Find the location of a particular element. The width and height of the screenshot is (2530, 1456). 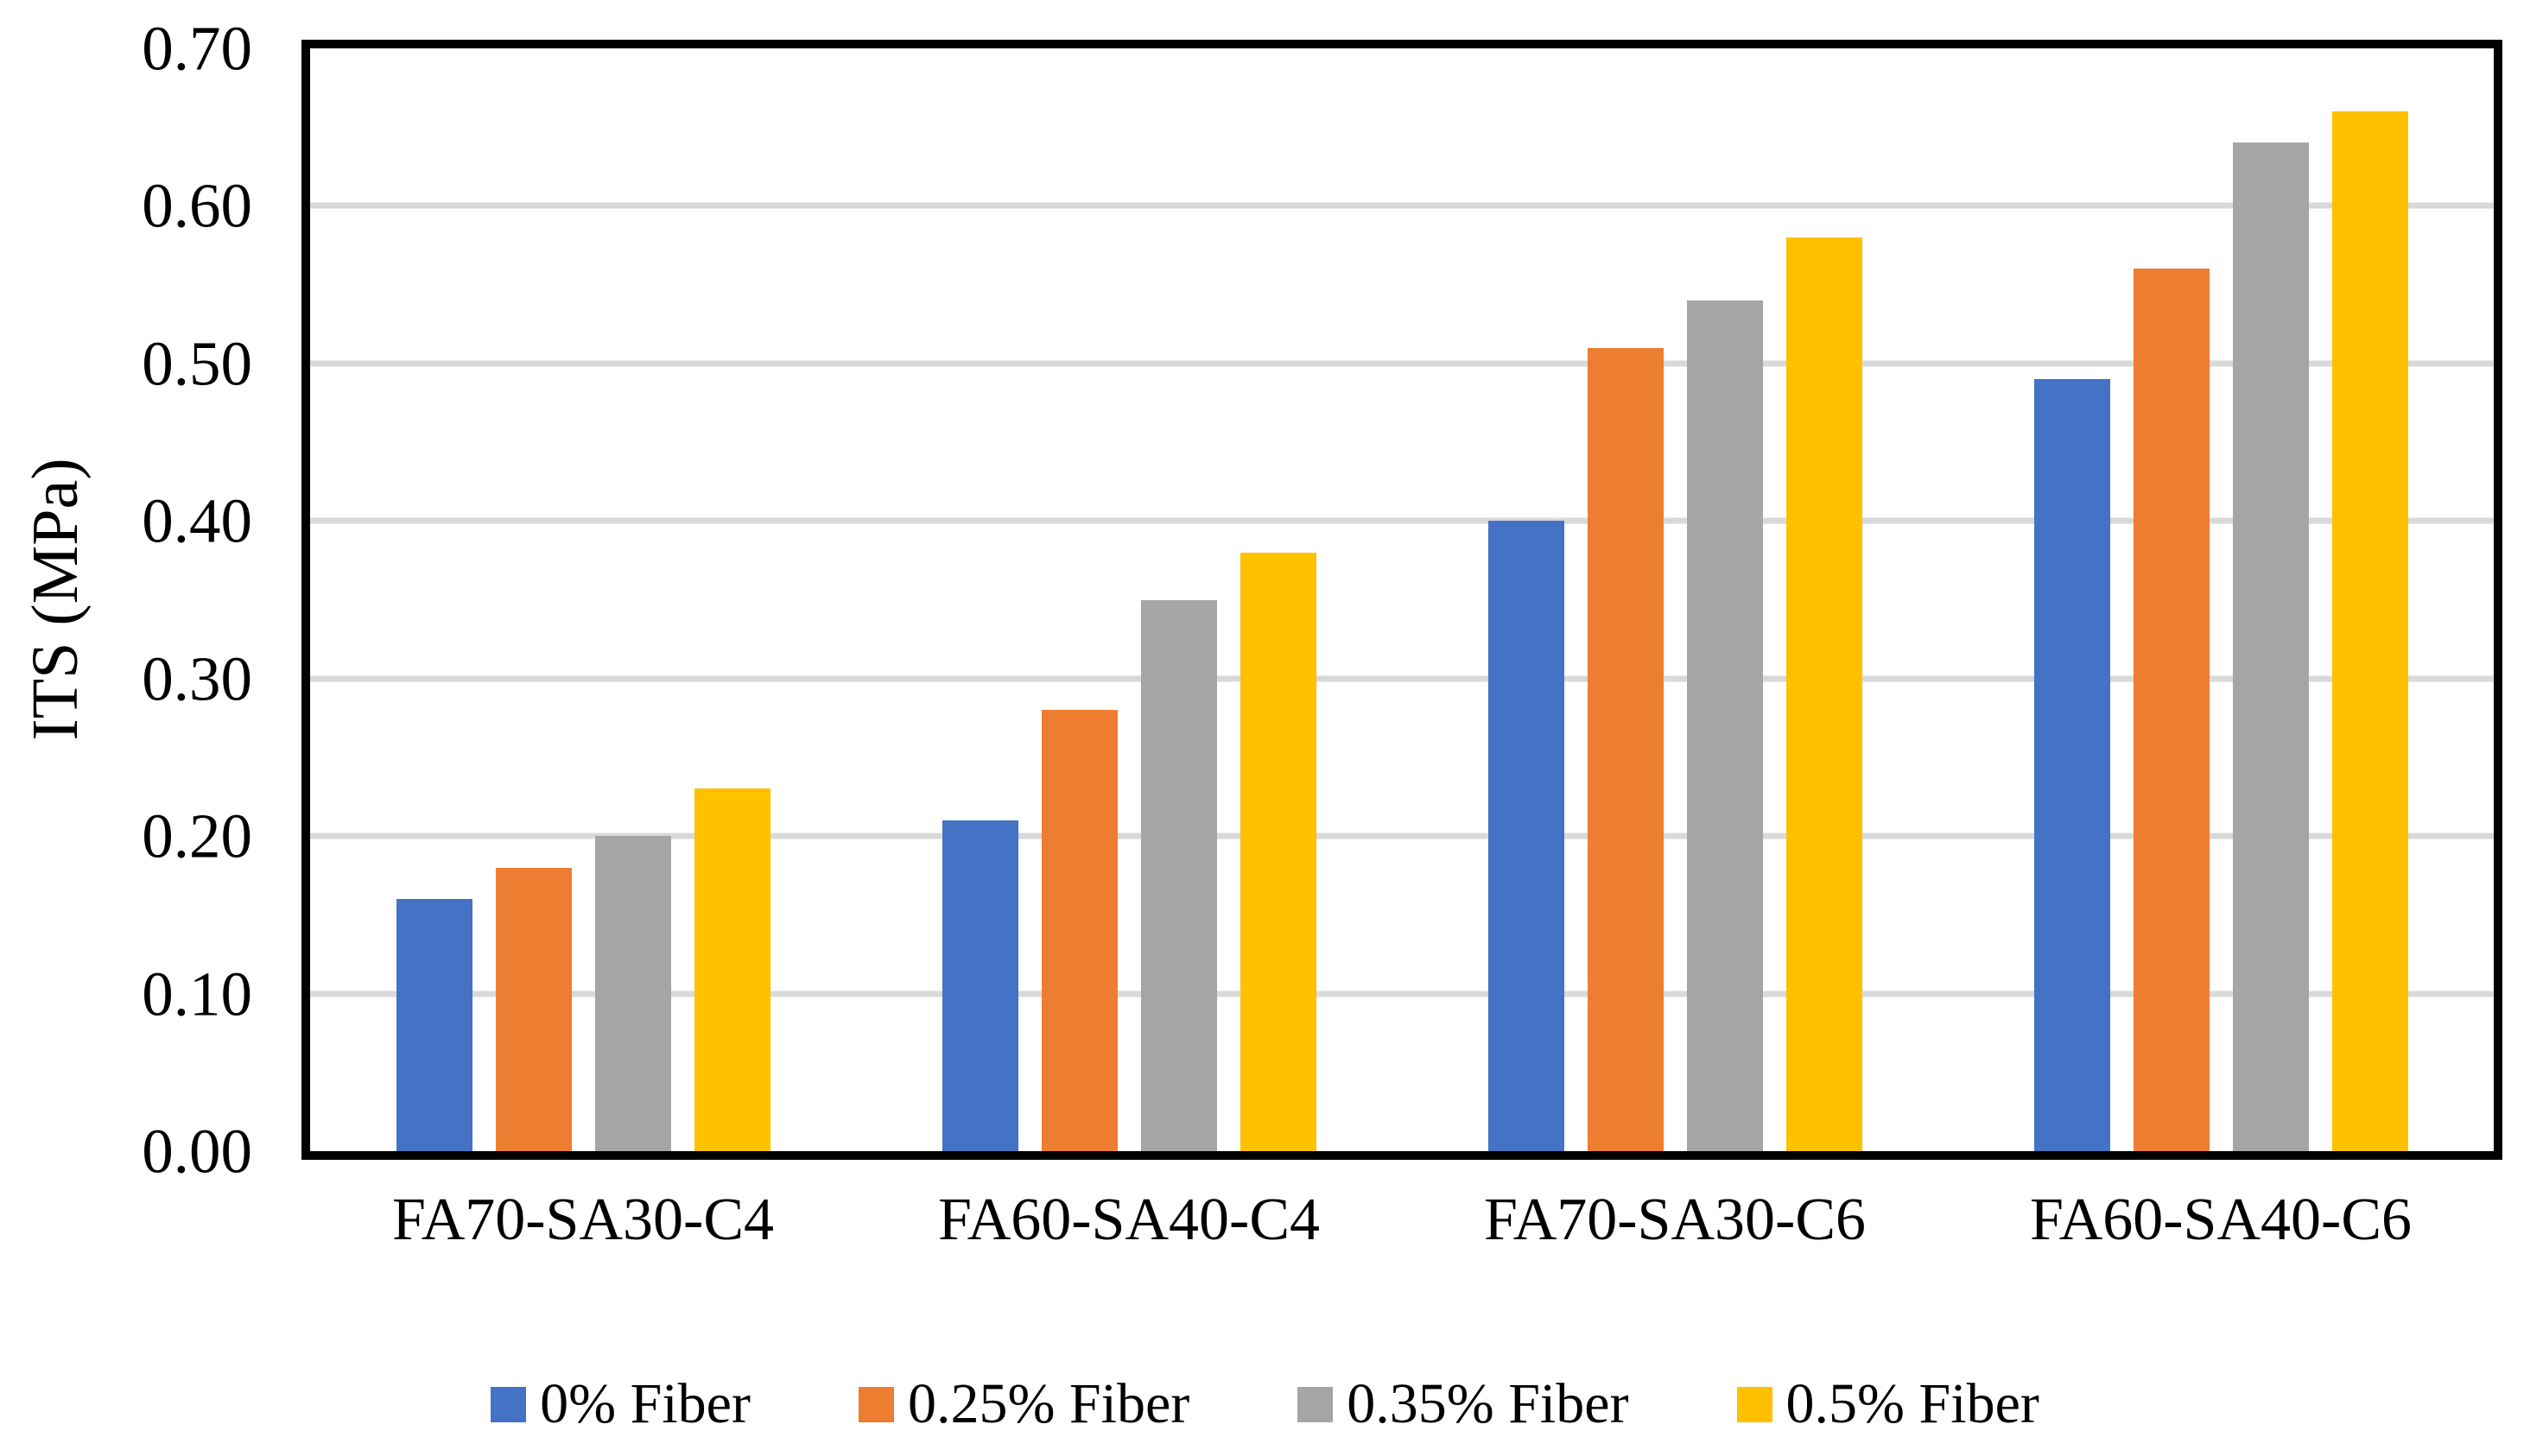

y-tick-label: 0.00 is located at coordinates (197, 1151).